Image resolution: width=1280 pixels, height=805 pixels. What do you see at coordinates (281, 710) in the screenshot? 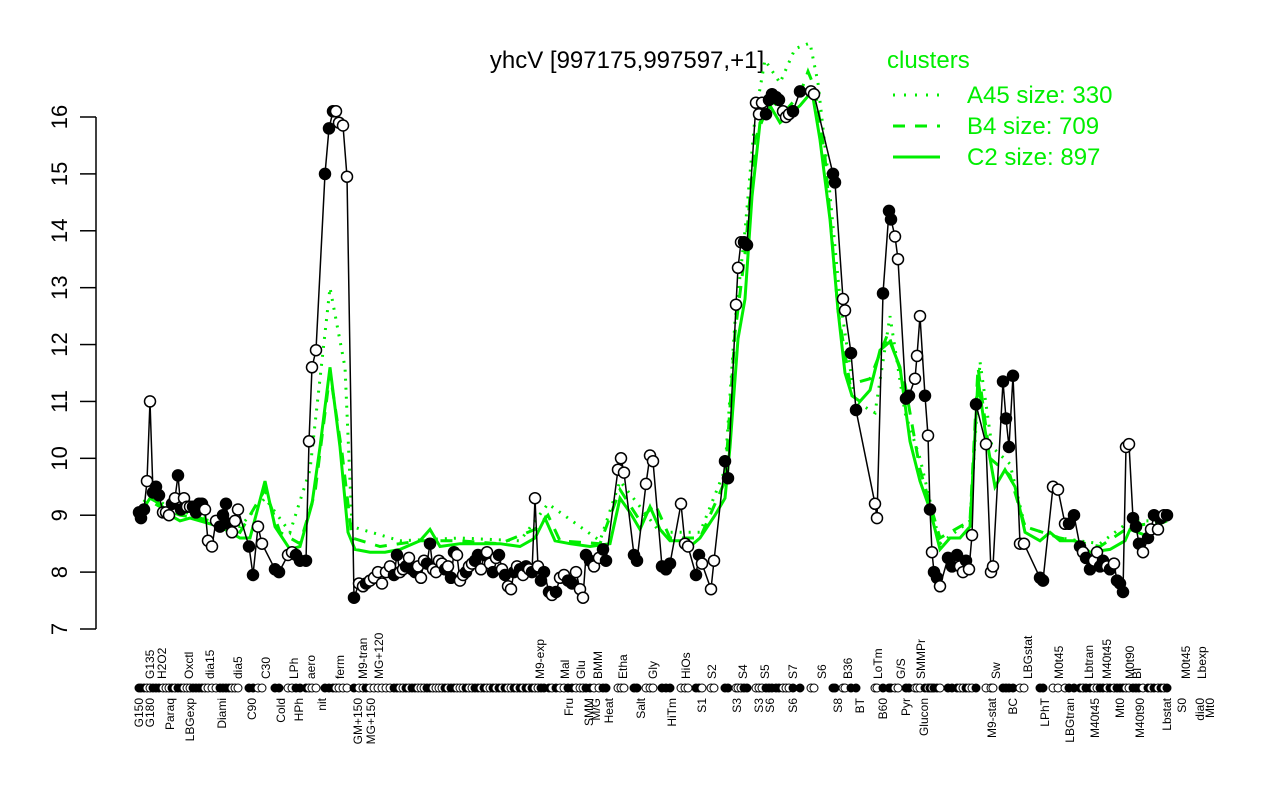
I see `x-tick-label: Cold` at bounding box center [281, 710].